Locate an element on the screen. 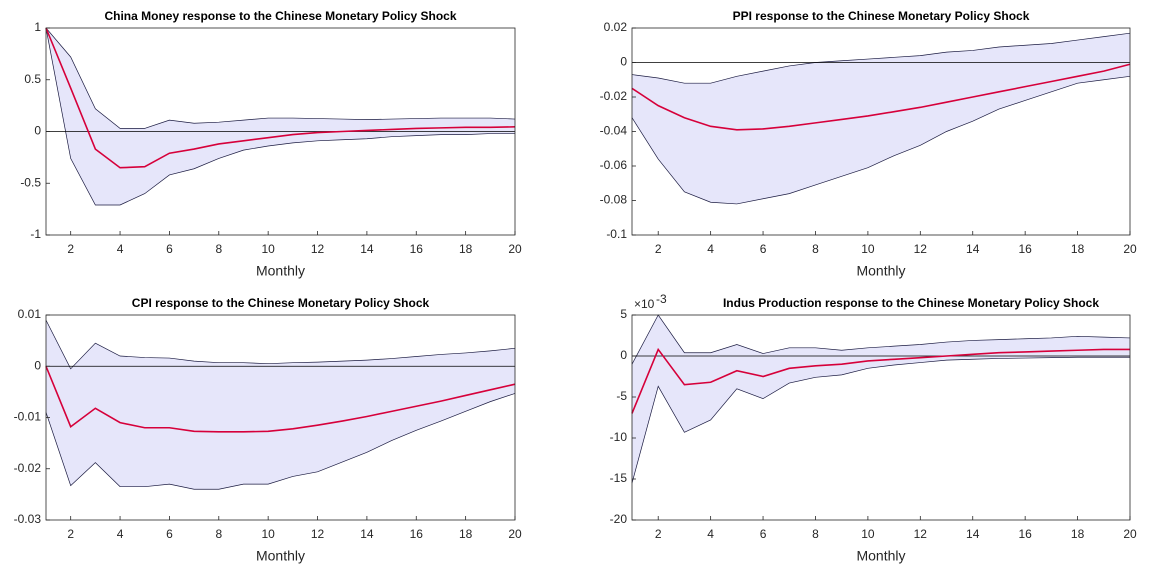 The height and width of the screenshot is (570, 1166). y-tick-label: -20 is located at coordinates (619, 519).